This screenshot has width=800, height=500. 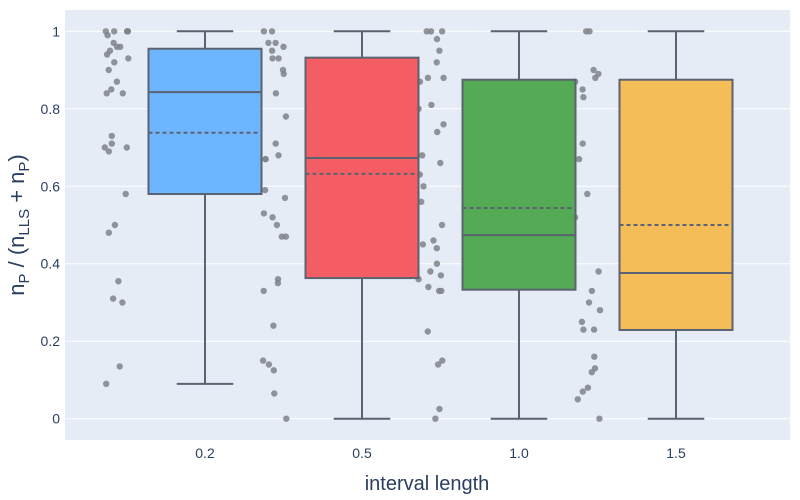 I want to click on y-tick-label: 0.2, so click(x=51, y=341).